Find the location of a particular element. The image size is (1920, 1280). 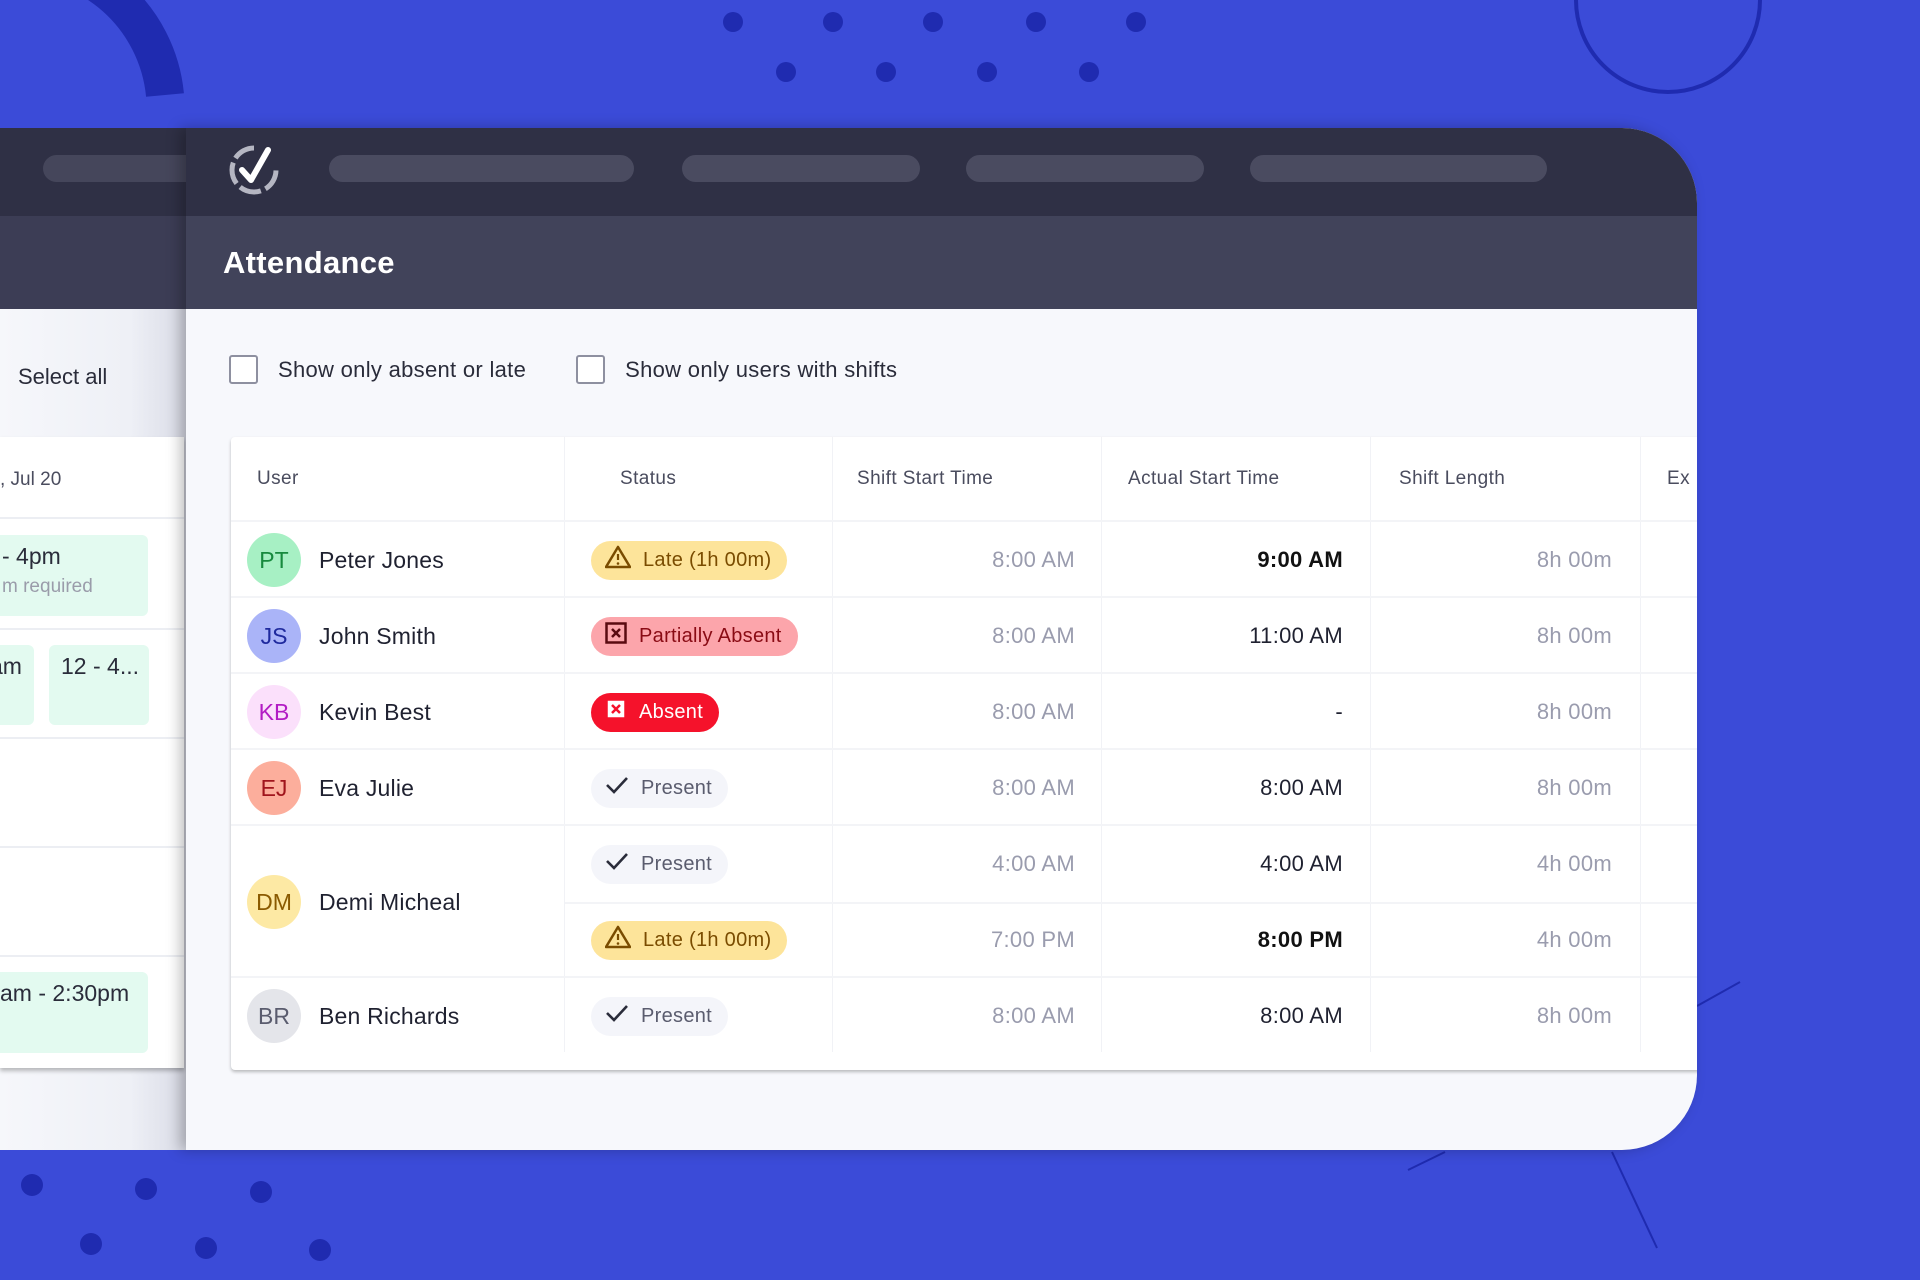

column-header-shift-start: Shift Start Time is located at coordinates (925, 478).